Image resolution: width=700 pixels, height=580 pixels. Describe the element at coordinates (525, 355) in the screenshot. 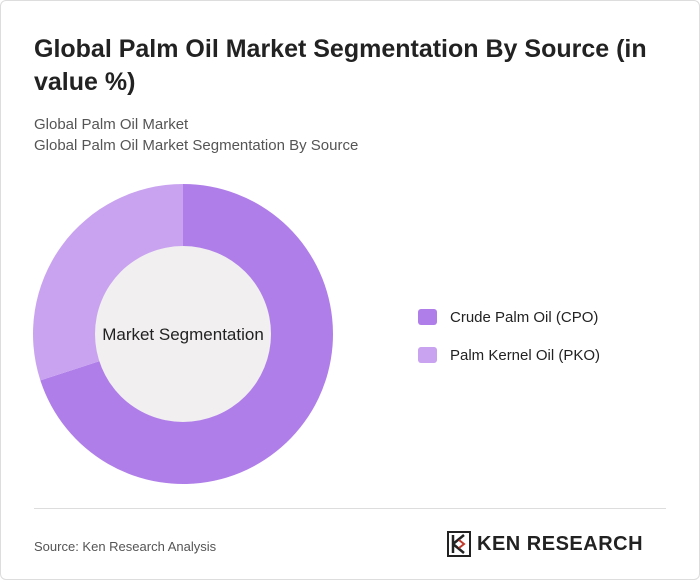

I see `legend-label: Palm Kernel Oil (PKO)` at that location.